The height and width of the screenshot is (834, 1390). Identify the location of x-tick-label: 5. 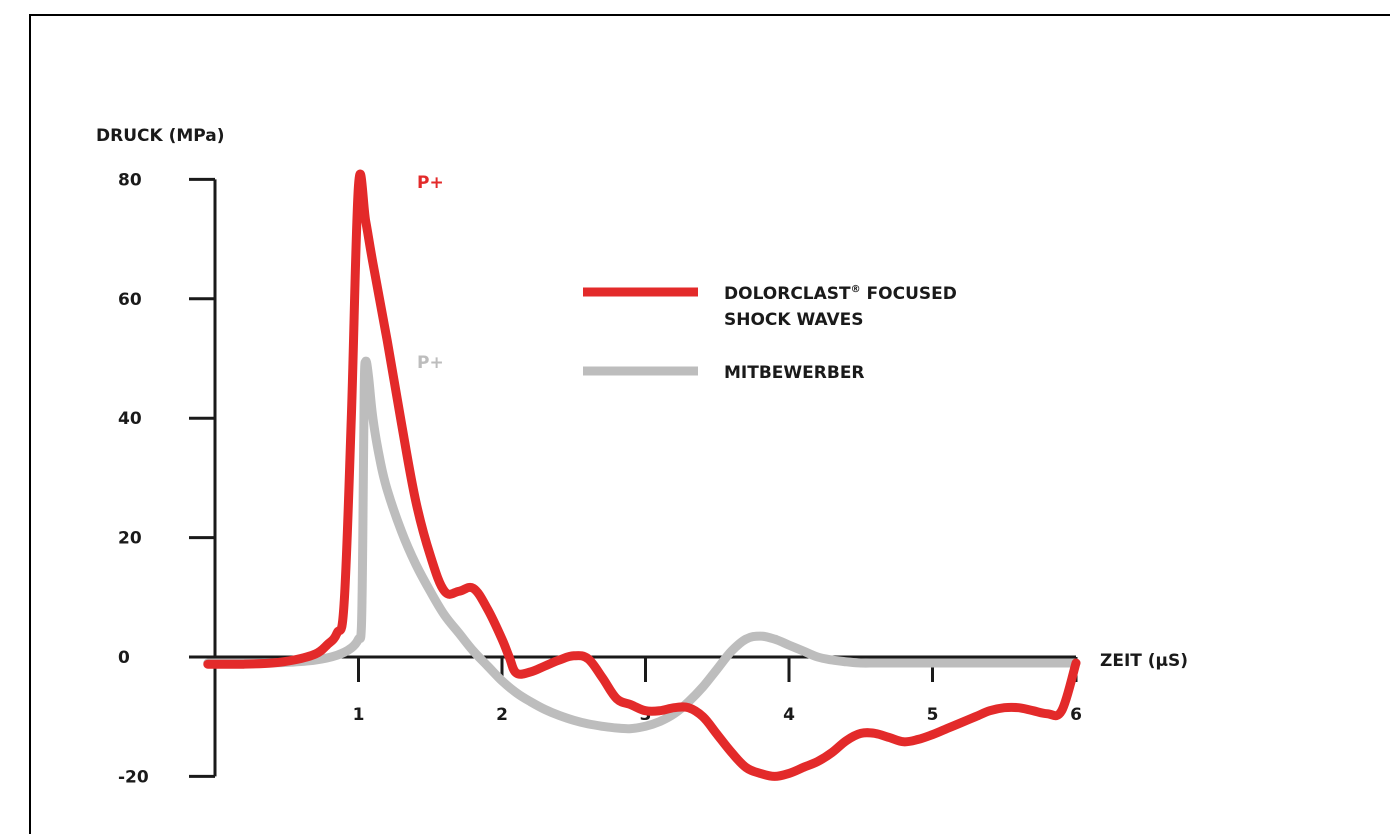
(933, 715).